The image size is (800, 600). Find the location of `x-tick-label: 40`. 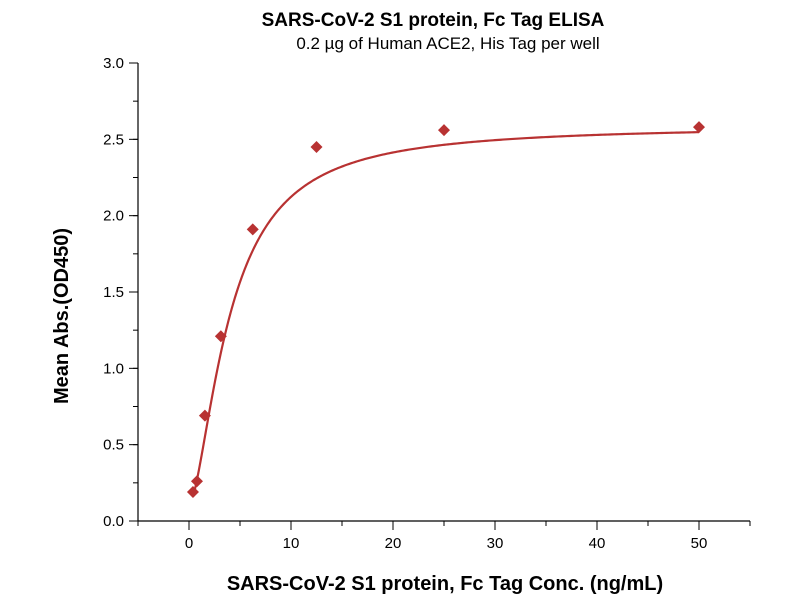

x-tick-label: 40 is located at coordinates (597, 543).